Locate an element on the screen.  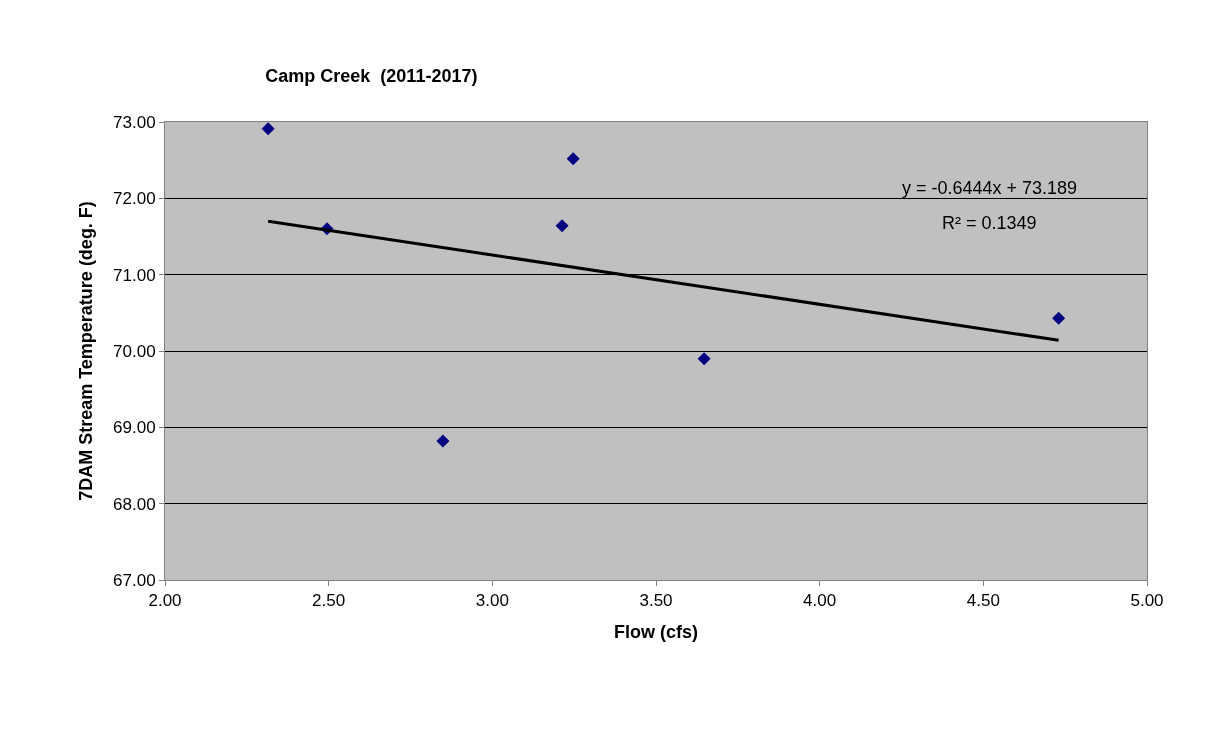
x-tick-label: 3.00 is located at coordinates (492, 601).